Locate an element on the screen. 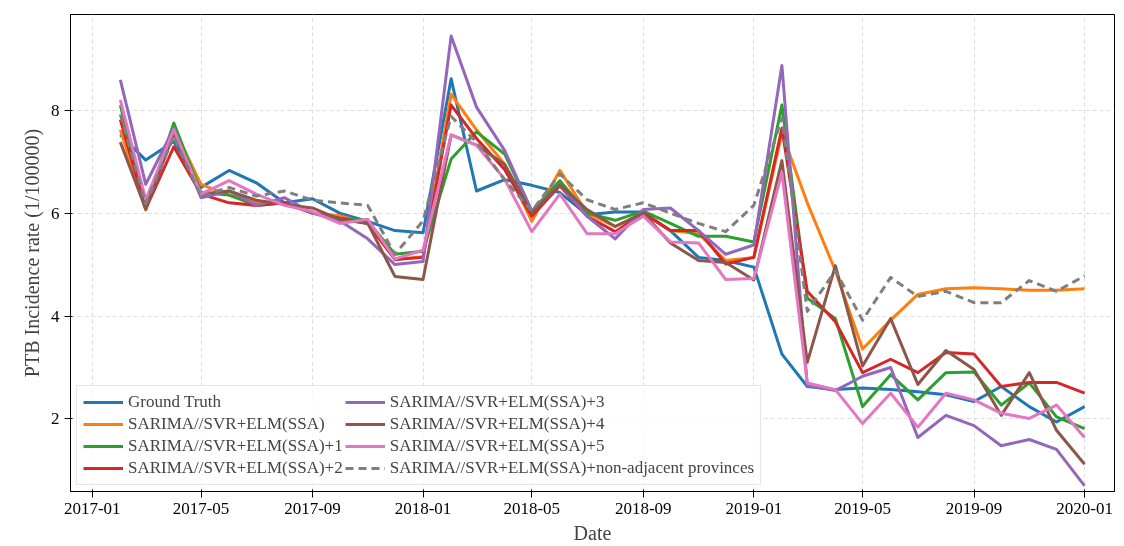 The height and width of the screenshot is (546, 1124). x-tick-label: 2018-05 is located at coordinates (532, 508).